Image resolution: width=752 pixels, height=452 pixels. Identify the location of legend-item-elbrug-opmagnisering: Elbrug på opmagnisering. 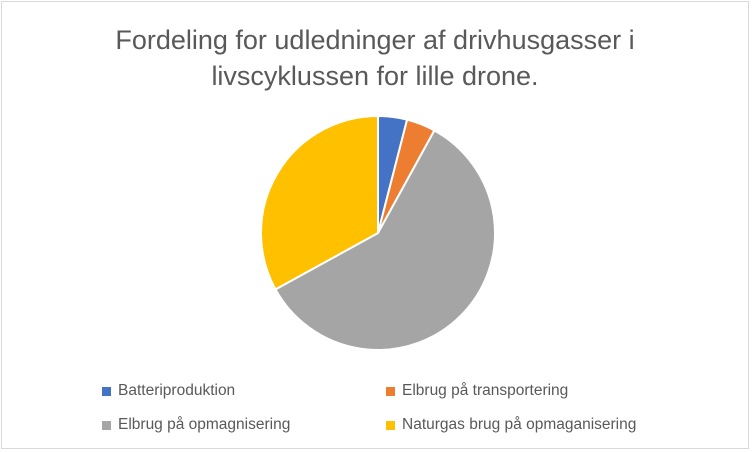
(196, 425).